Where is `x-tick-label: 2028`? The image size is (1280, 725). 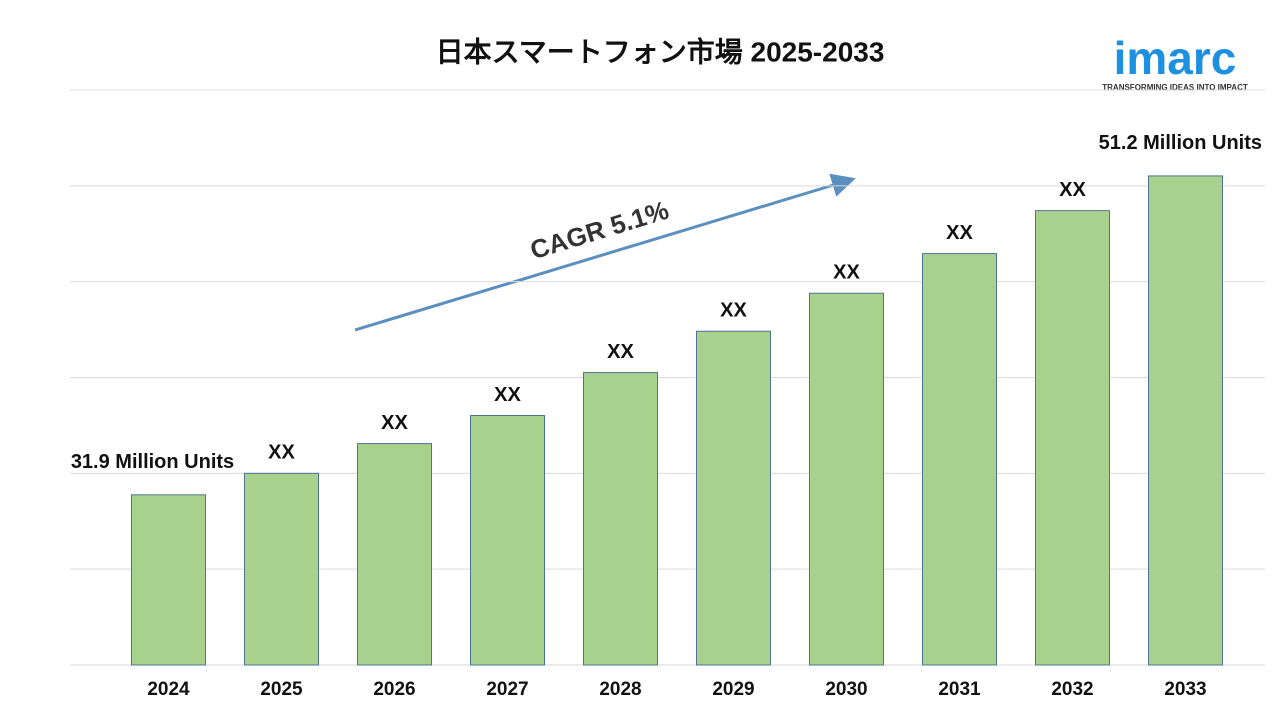
x-tick-label: 2028 is located at coordinates (620, 689).